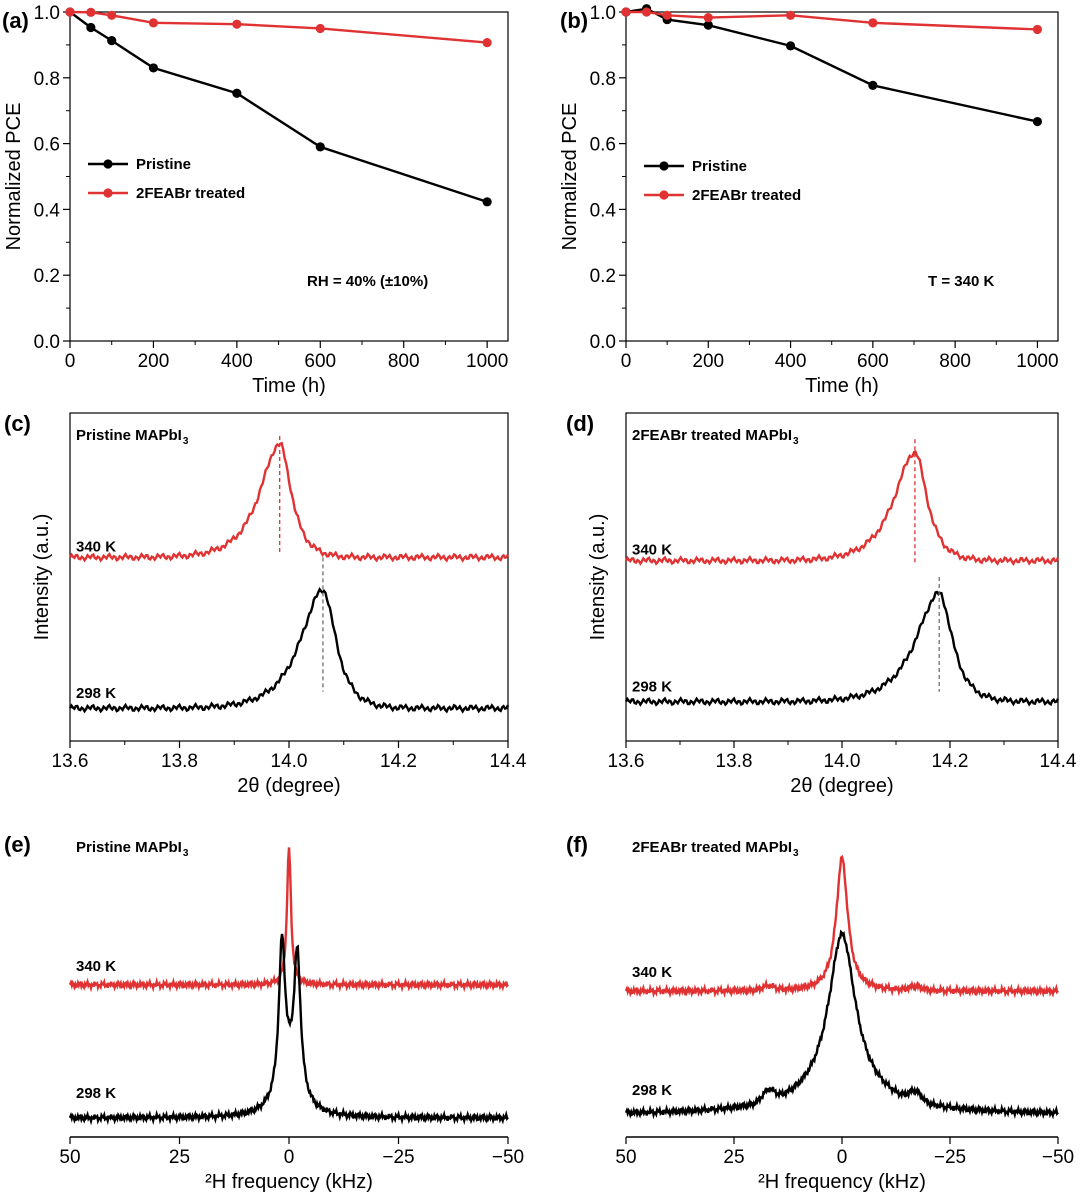  I want to click on x-tick-label: 400, so click(791, 361).